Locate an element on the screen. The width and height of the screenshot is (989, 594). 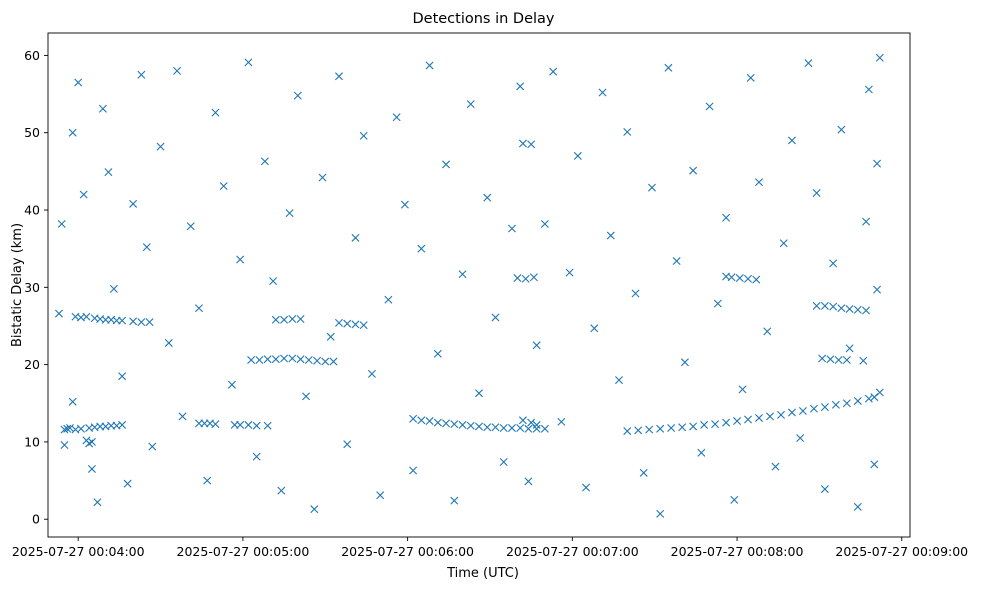
y-axis-label: Bistatic Delay (km) is located at coordinates (17, 285).